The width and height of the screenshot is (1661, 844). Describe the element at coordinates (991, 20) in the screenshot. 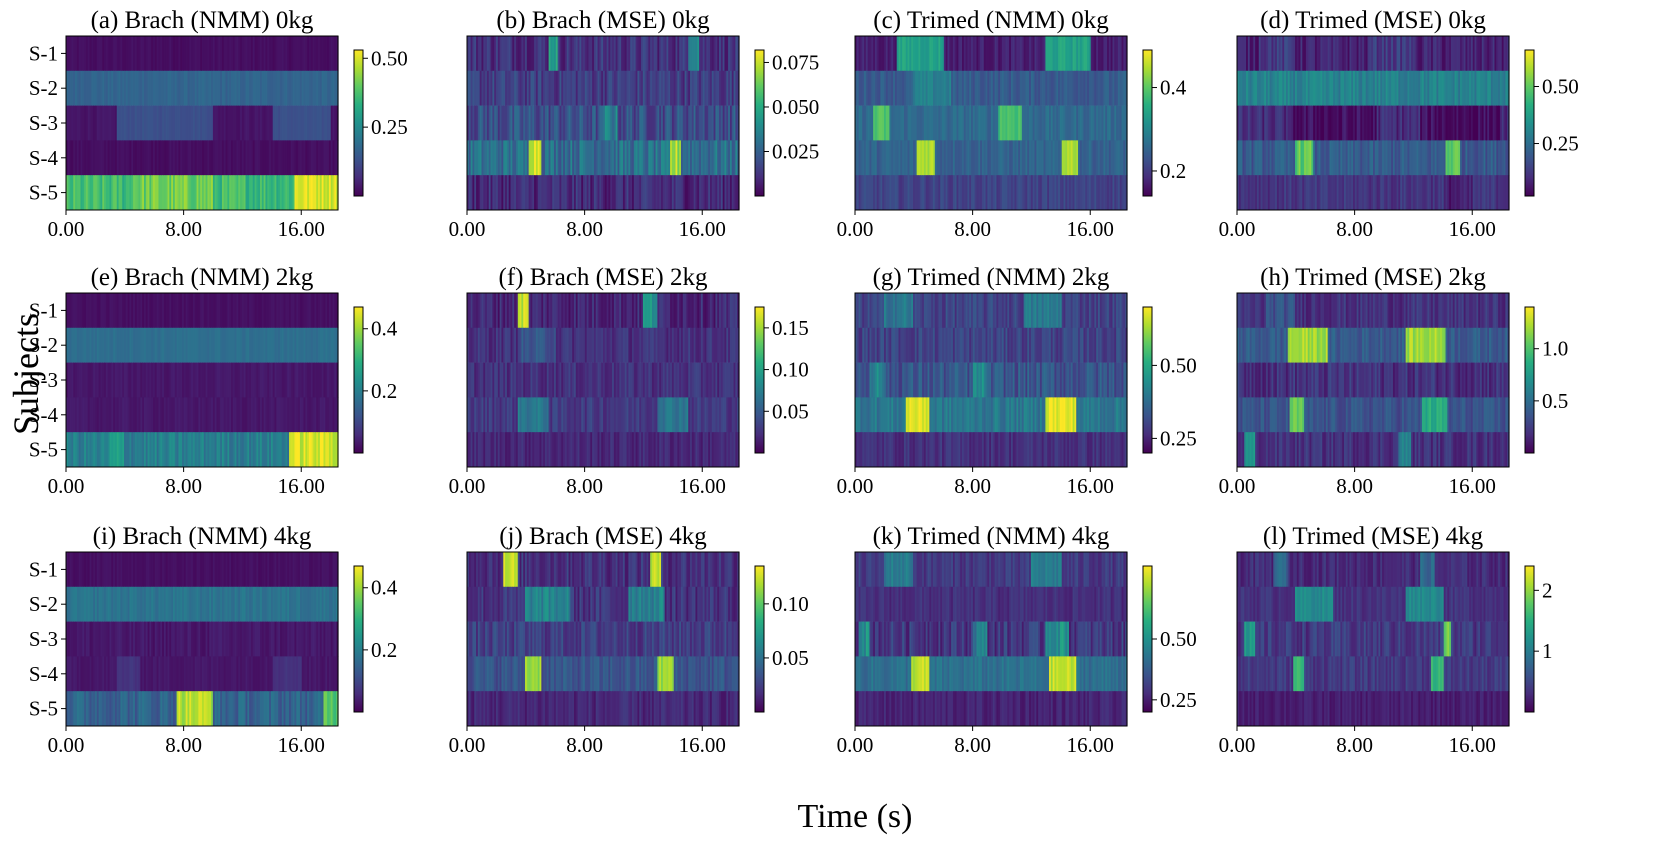

I see `panel-title: (c) Trimed (NMM) 0kg` at that location.